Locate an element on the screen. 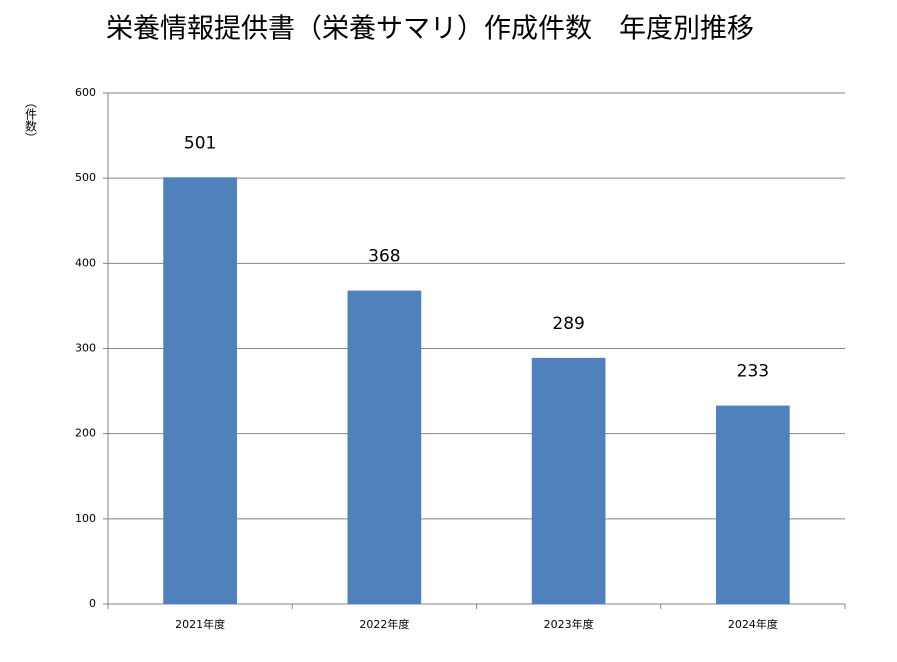 This screenshot has width=897, height=662. value-label: 501 is located at coordinates (200, 143).